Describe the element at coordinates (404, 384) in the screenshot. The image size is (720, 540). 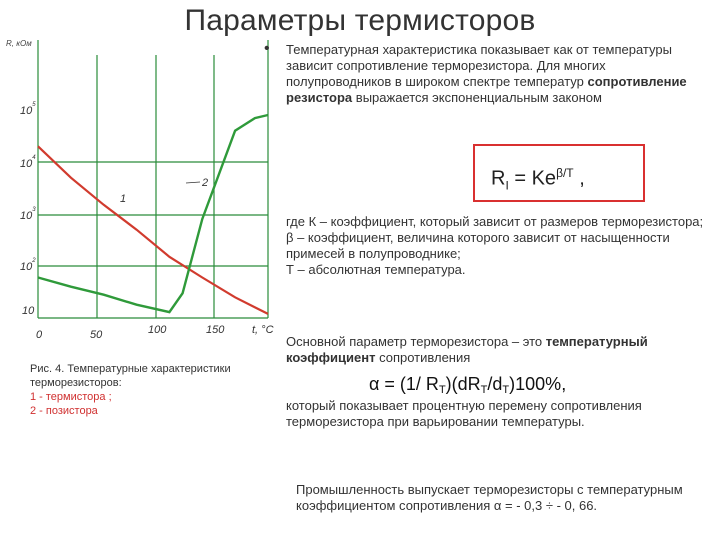
I see `formula-alpha-a: α = (1/ R` at that location.